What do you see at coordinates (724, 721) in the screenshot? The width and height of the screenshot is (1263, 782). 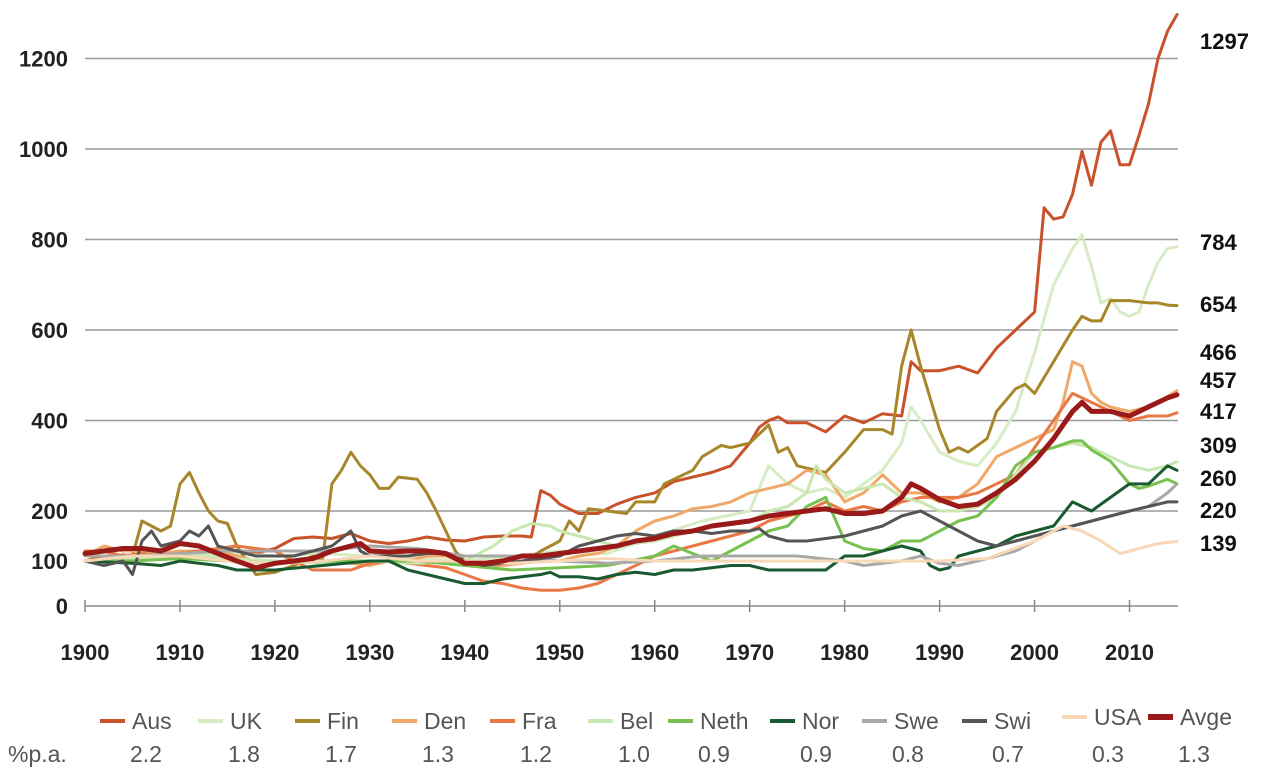 I see `legend-label-neth: Neth` at bounding box center [724, 721].